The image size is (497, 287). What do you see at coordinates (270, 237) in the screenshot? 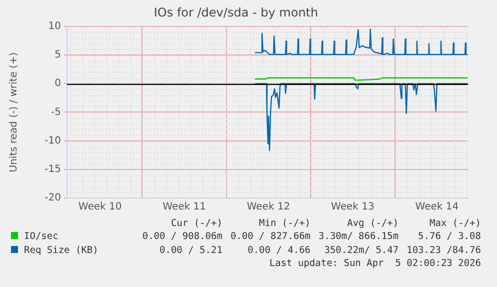
I see `text: 0.00 / 827.66m` at bounding box center [270, 237].